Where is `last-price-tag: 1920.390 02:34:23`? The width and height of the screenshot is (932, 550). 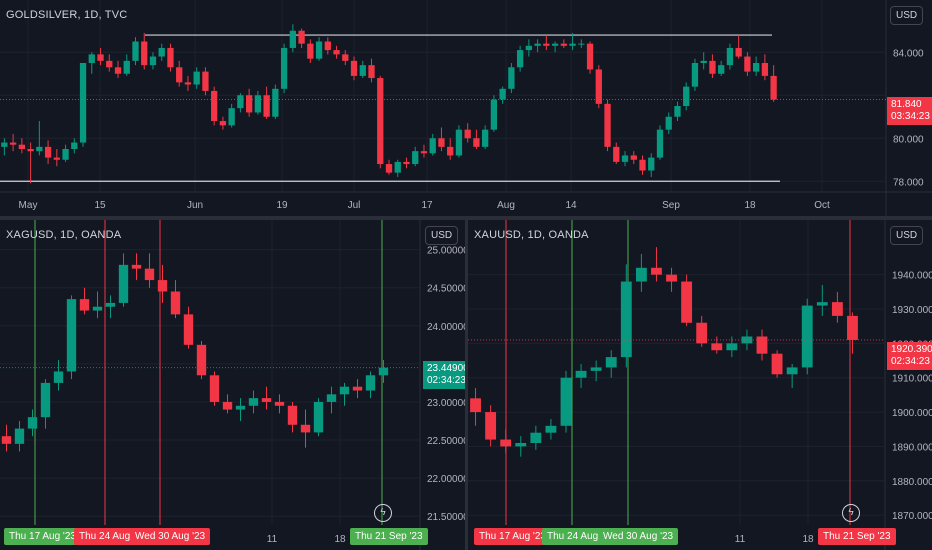
last-price-tag: 1920.390 02:34:23 is located at coordinates (909, 356).